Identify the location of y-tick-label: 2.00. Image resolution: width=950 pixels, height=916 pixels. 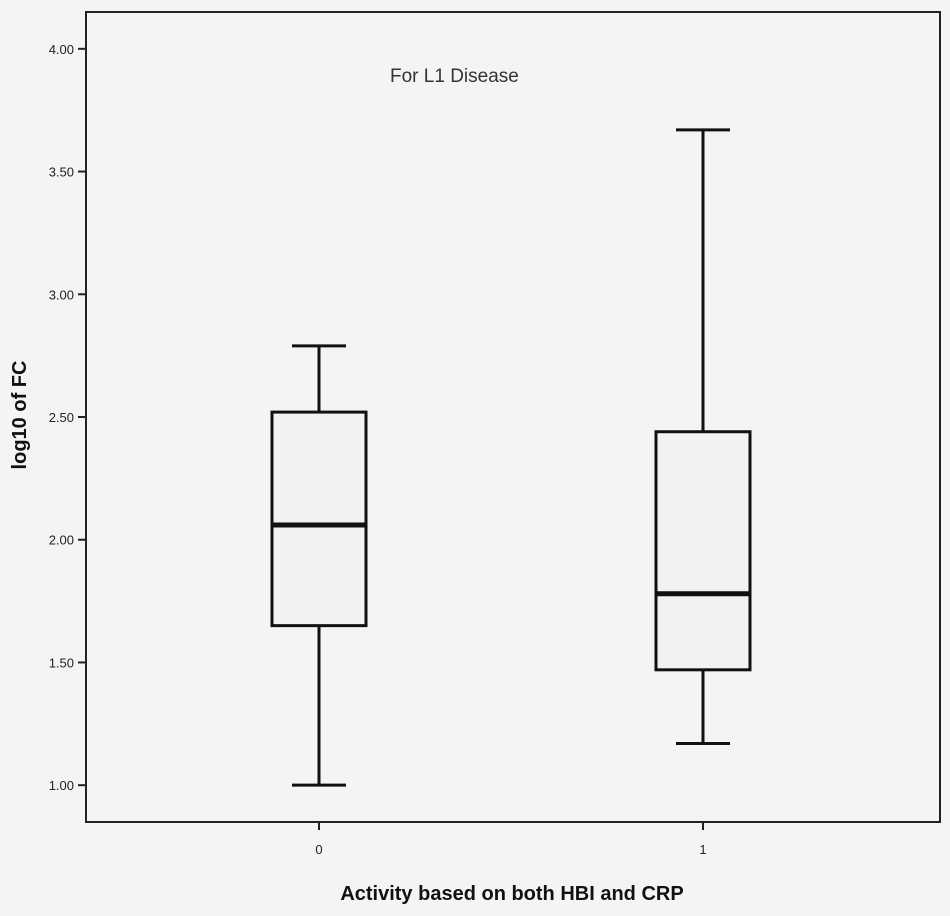
(61, 540).